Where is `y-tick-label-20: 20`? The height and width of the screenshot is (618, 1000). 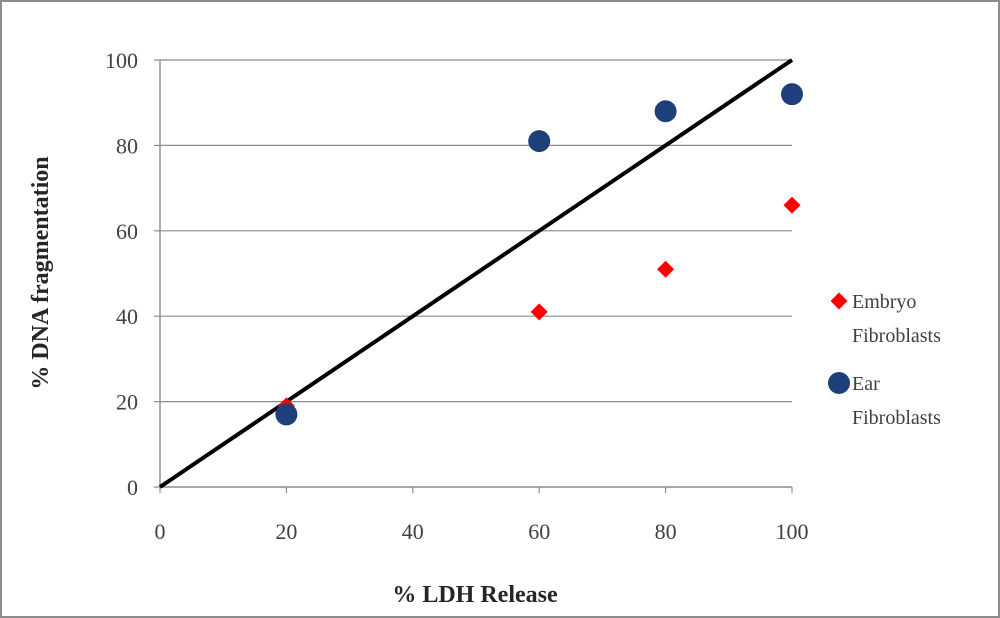 y-tick-label-20: 20 is located at coordinates (127, 402).